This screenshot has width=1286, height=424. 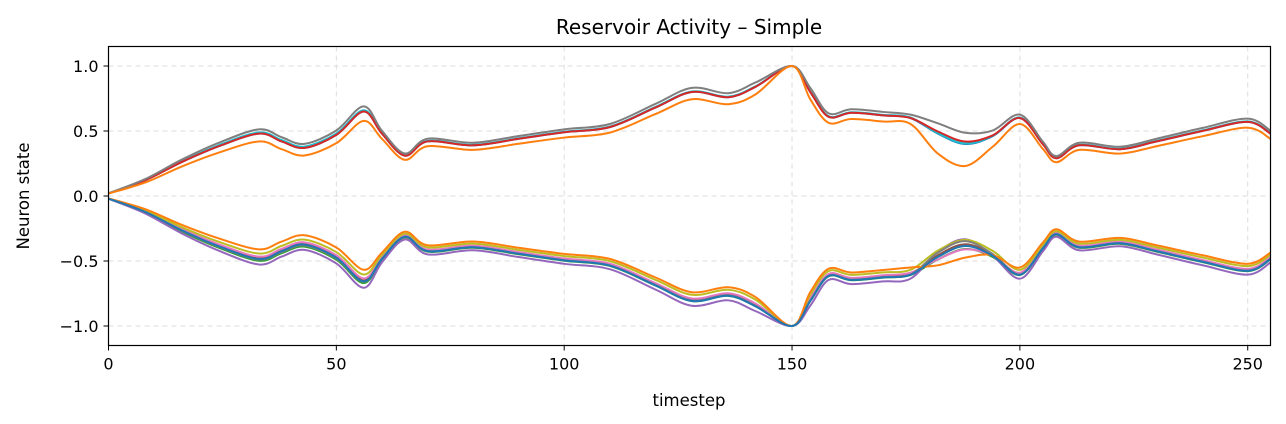 I want to click on x-tick-label: 150, so click(x=792, y=364).